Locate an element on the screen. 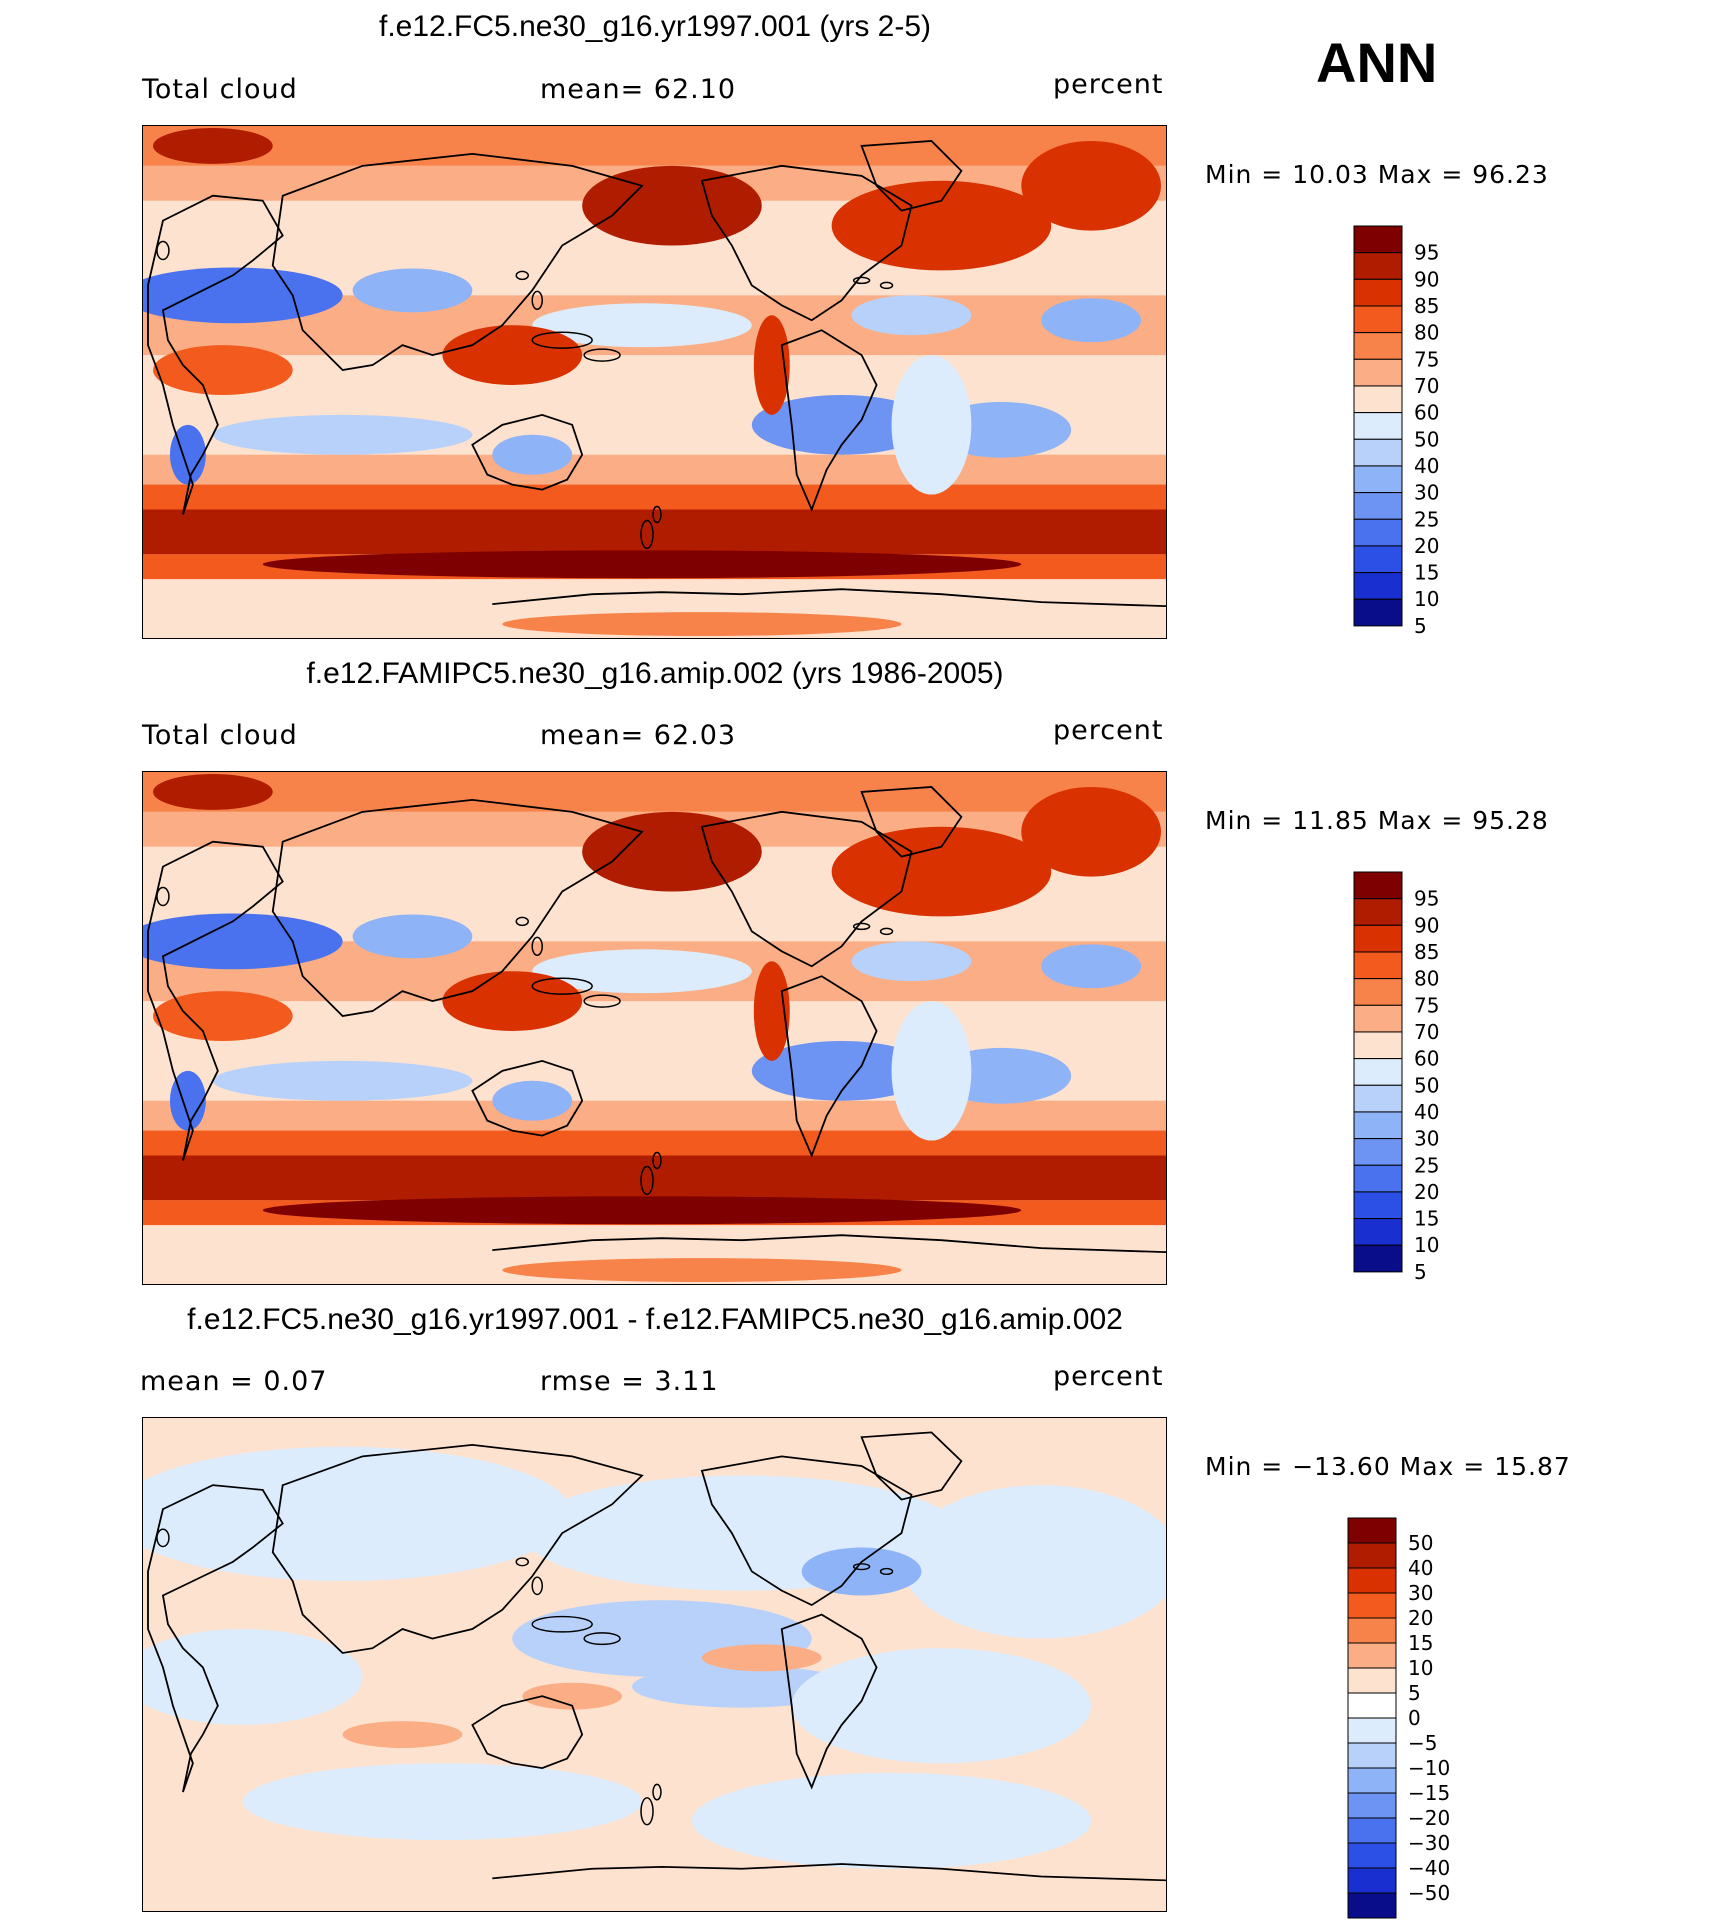  panel-1-left-label: Total cloud is located at coordinates (220, 89).